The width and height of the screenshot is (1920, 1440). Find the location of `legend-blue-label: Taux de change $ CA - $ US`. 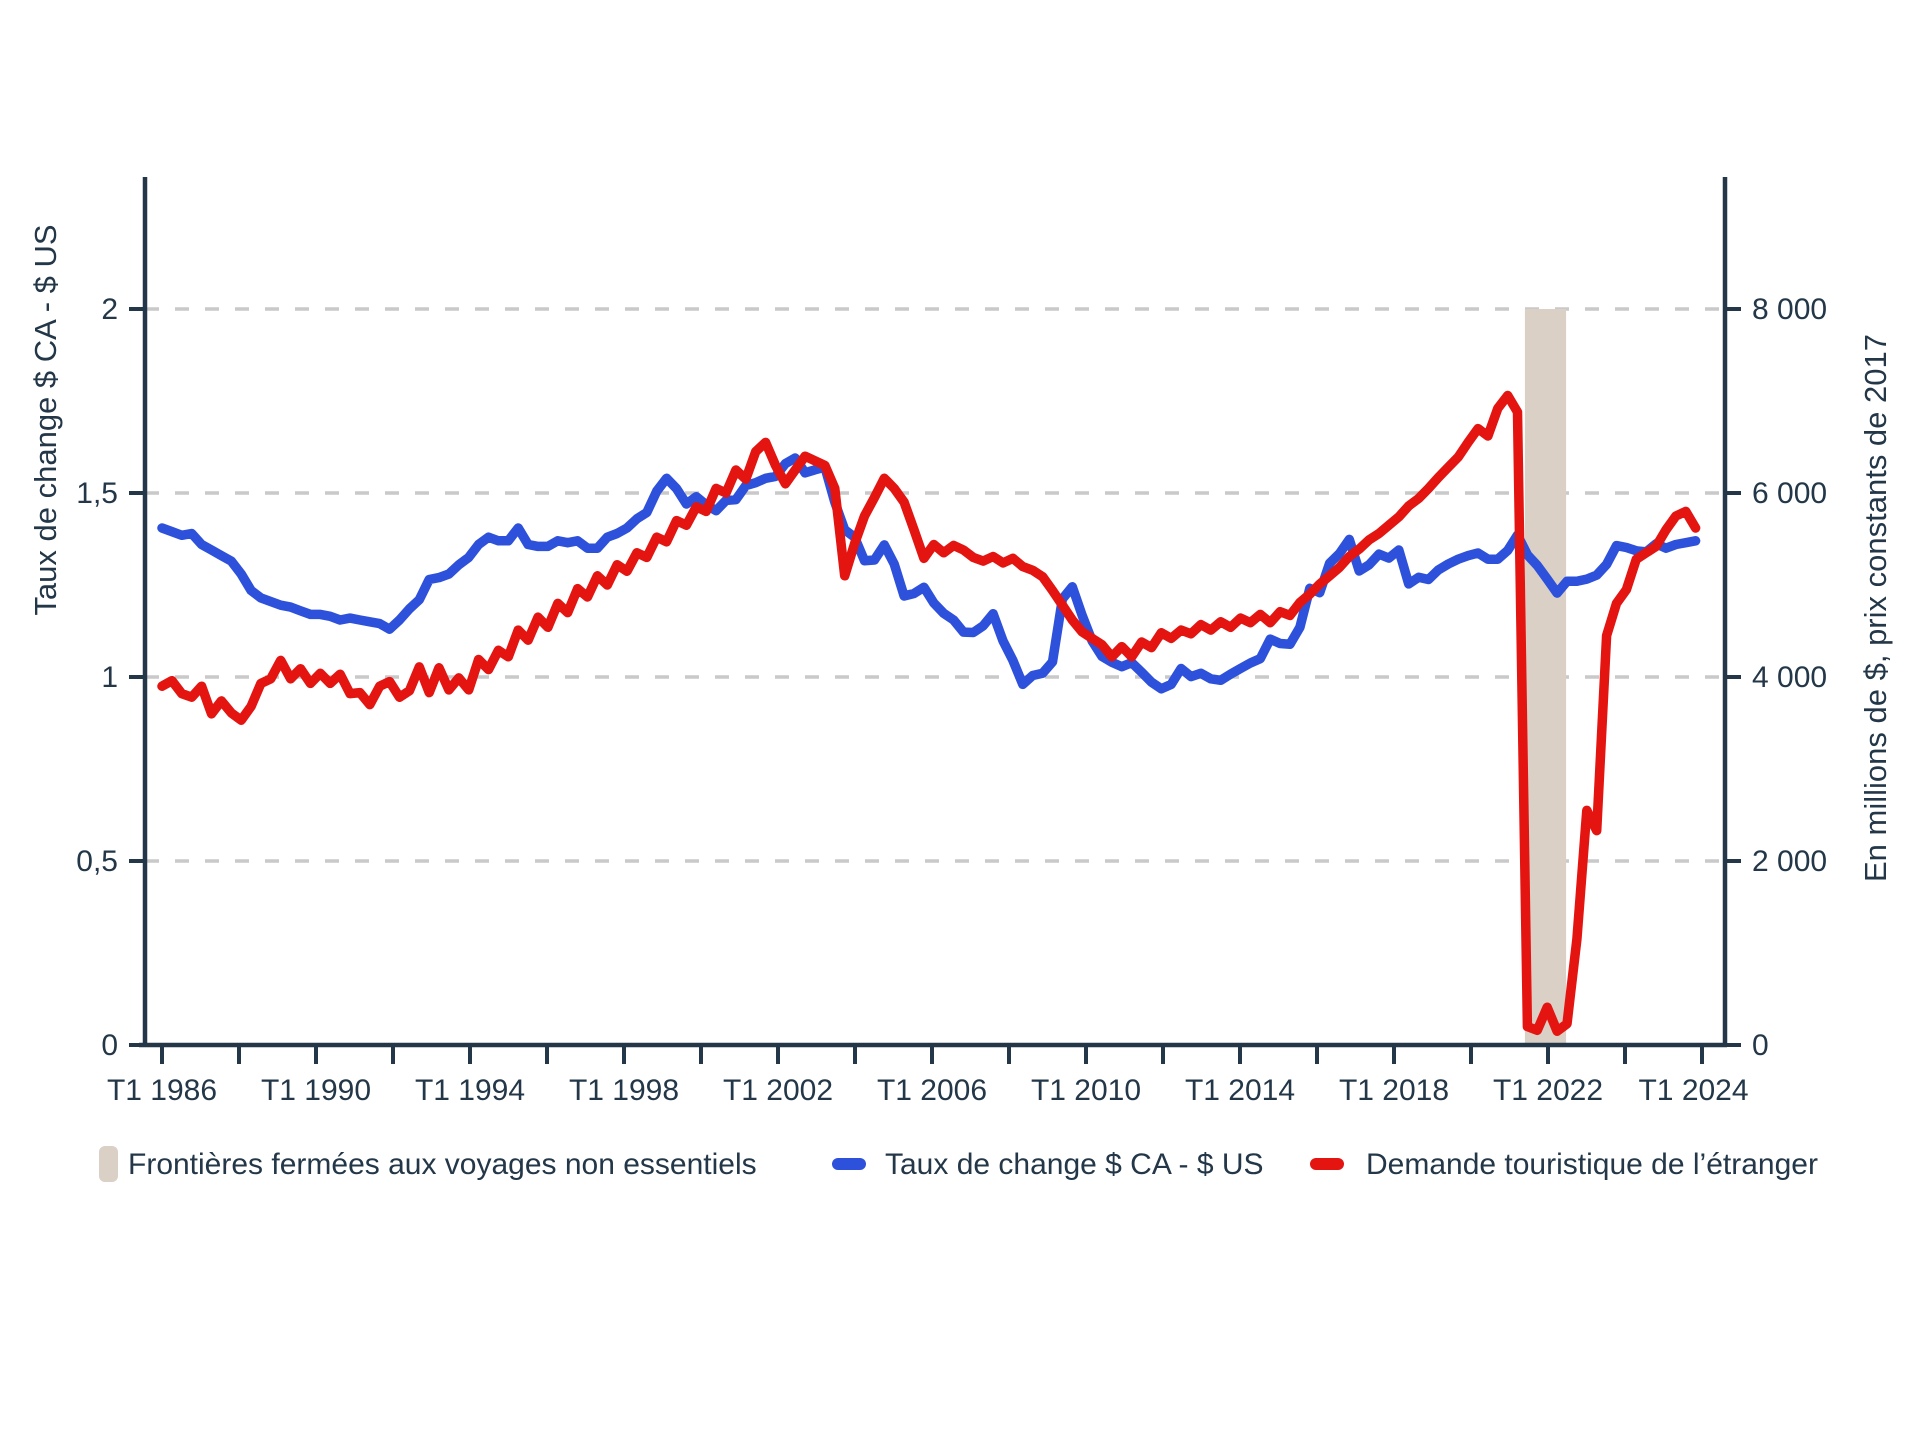

legend-blue-label: Taux de change $ CA - $ US is located at coordinates (1074, 1164).